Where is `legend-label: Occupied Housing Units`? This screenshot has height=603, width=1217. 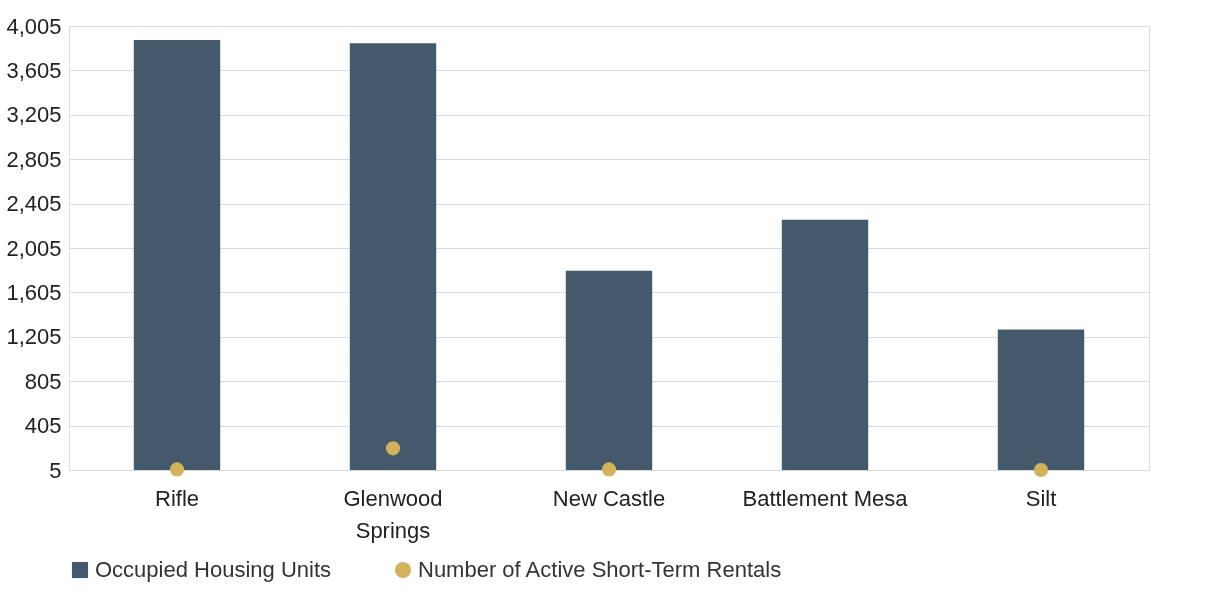 legend-label: Occupied Housing Units is located at coordinates (213, 569).